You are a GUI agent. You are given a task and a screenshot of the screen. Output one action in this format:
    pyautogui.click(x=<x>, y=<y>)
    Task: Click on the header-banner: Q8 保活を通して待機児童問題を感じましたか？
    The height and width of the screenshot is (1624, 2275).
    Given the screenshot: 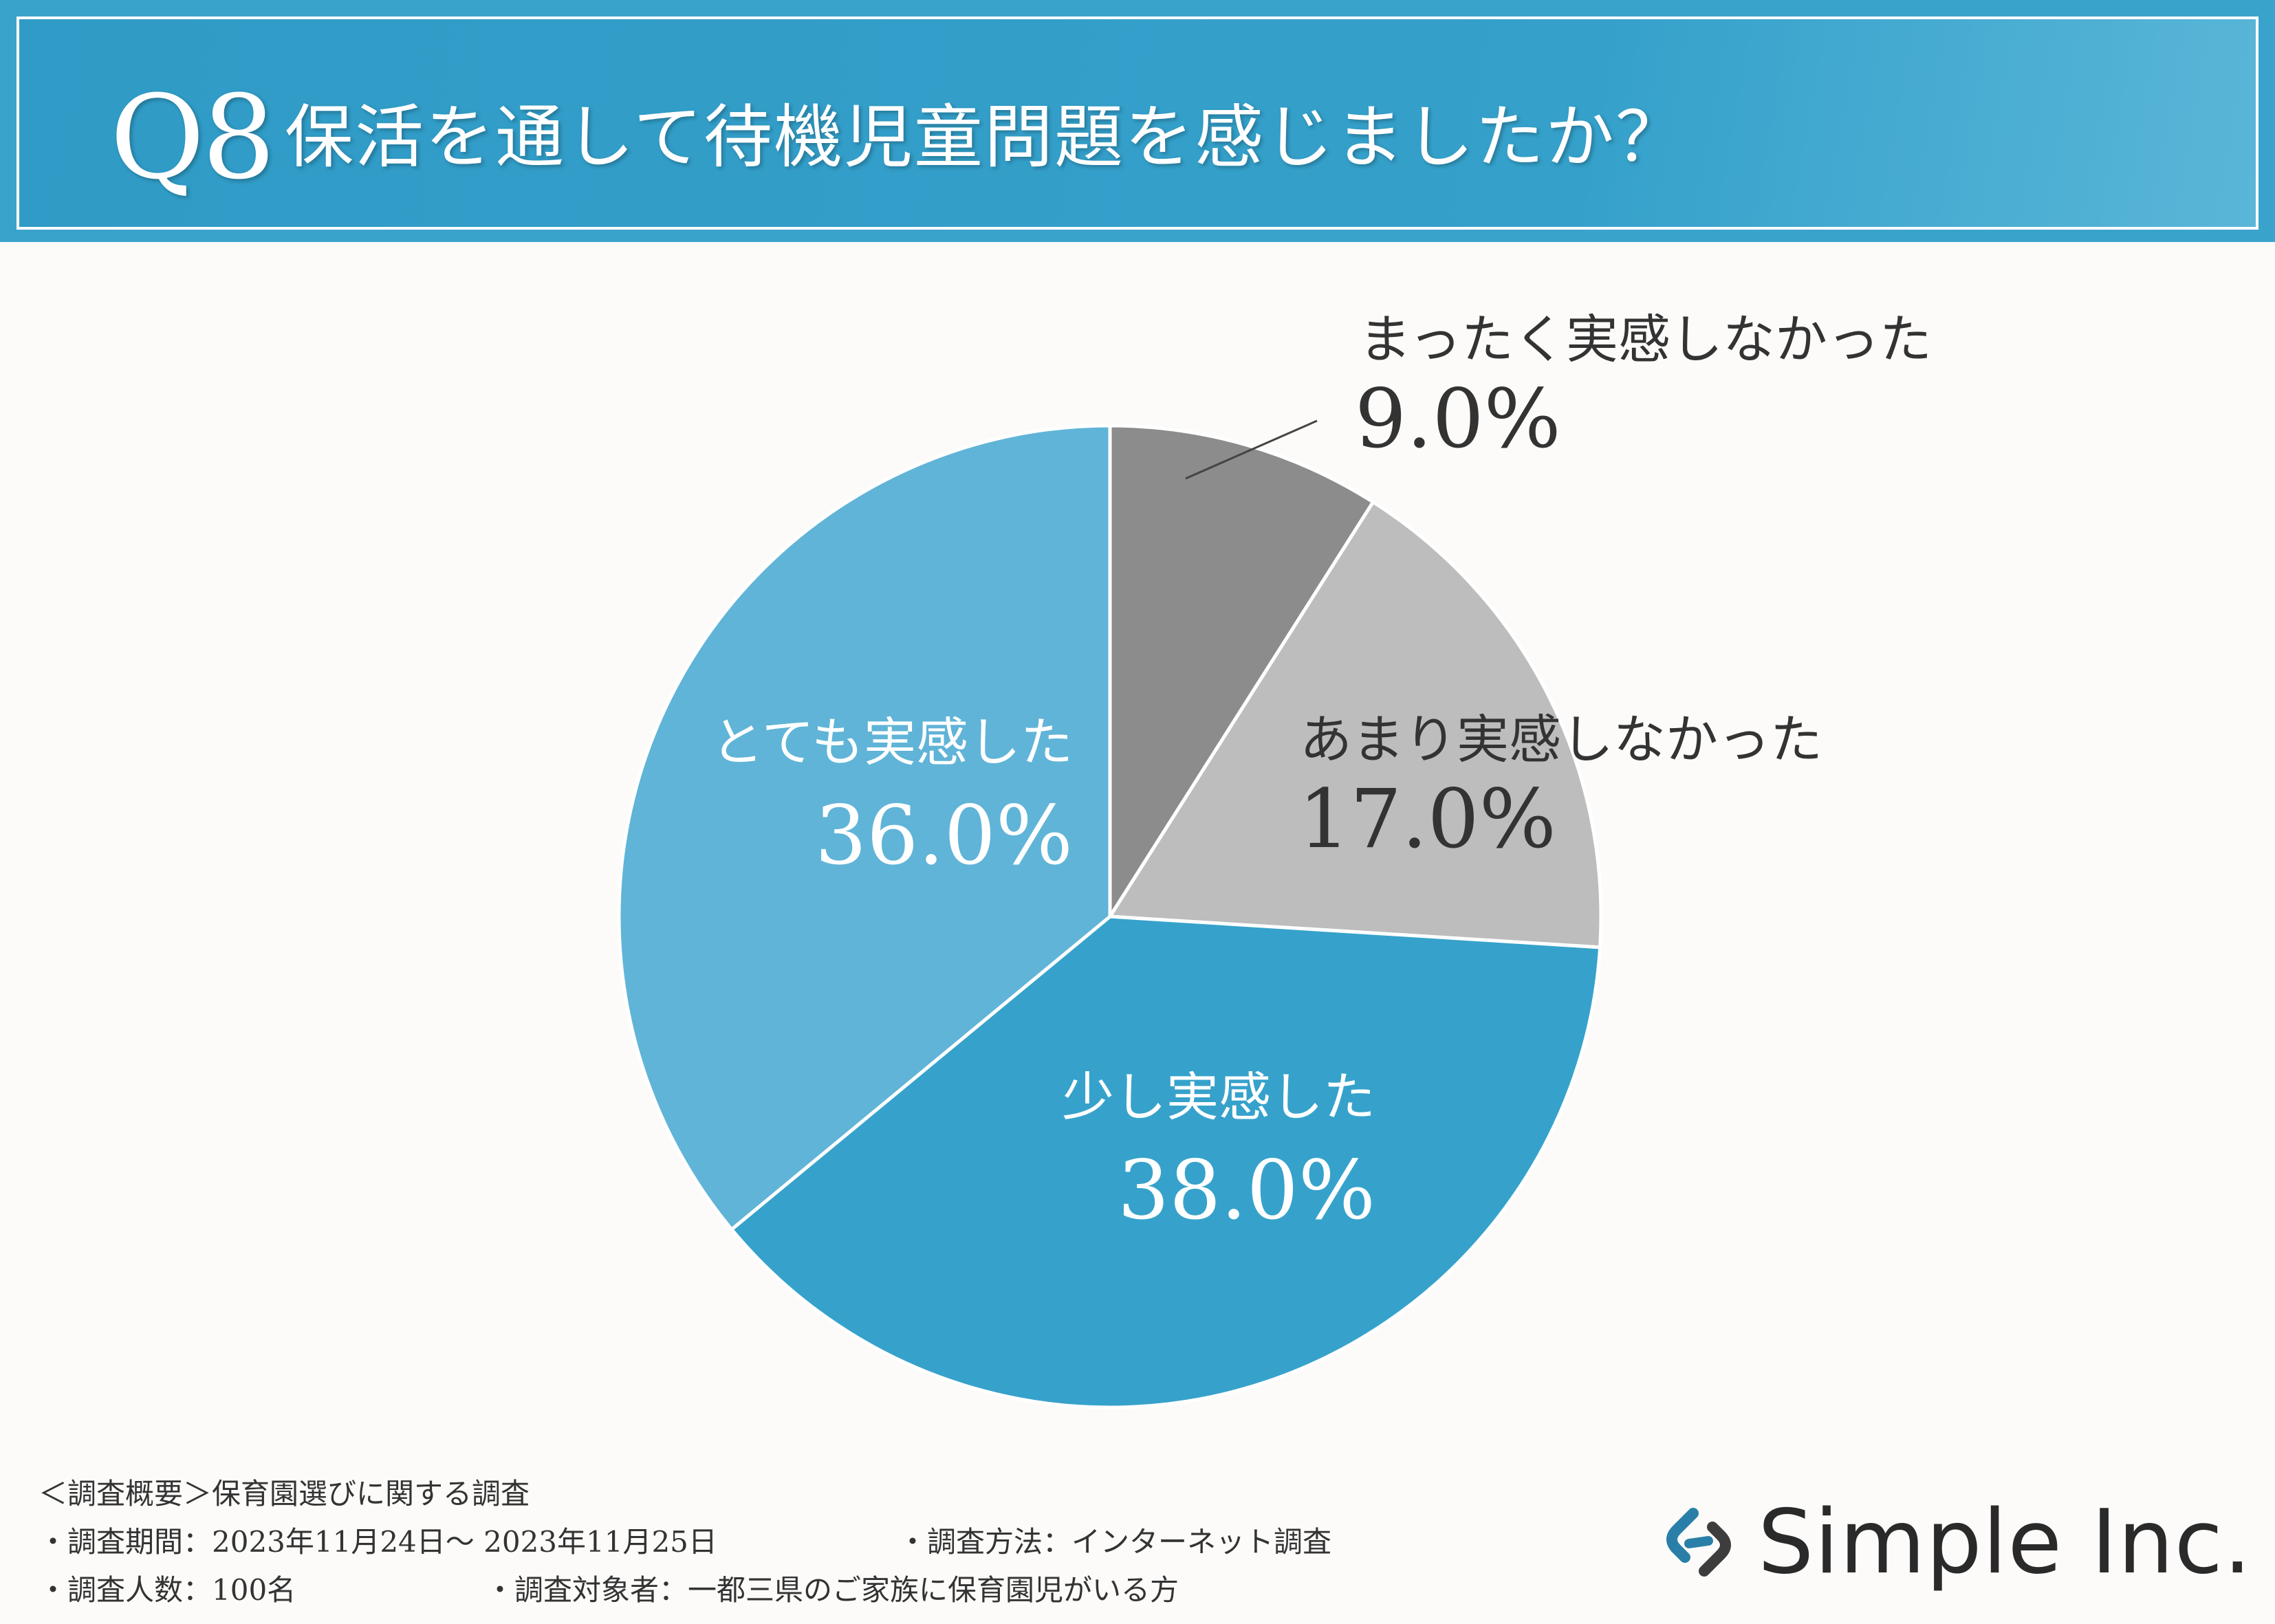 What is the action you would take?
    pyautogui.click(x=1137, y=123)
    